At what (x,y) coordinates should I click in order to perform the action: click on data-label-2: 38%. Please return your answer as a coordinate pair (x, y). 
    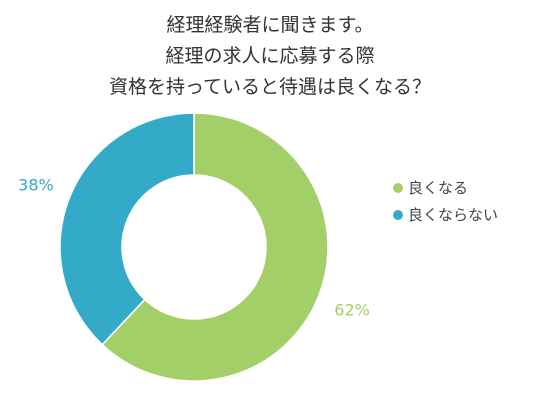
    Looking at the image, I should click on (36, 184).